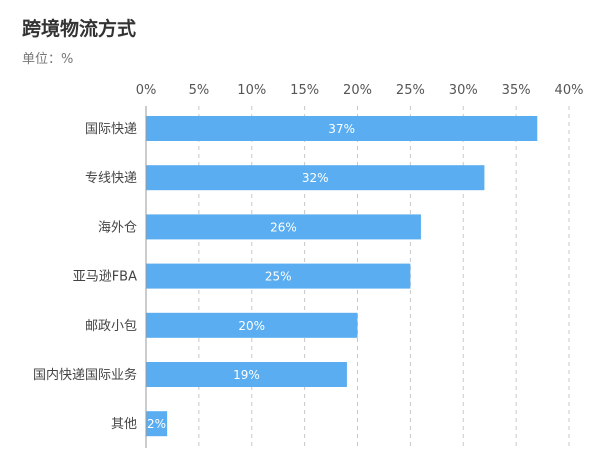  I want to click on x-tick-label: 15%, so click(304, 90).